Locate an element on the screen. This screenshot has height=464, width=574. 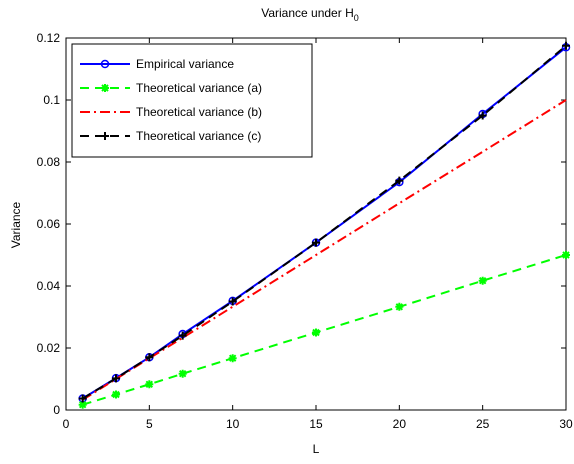
x-tick-label: 0 is located at coordinates (66, 424).